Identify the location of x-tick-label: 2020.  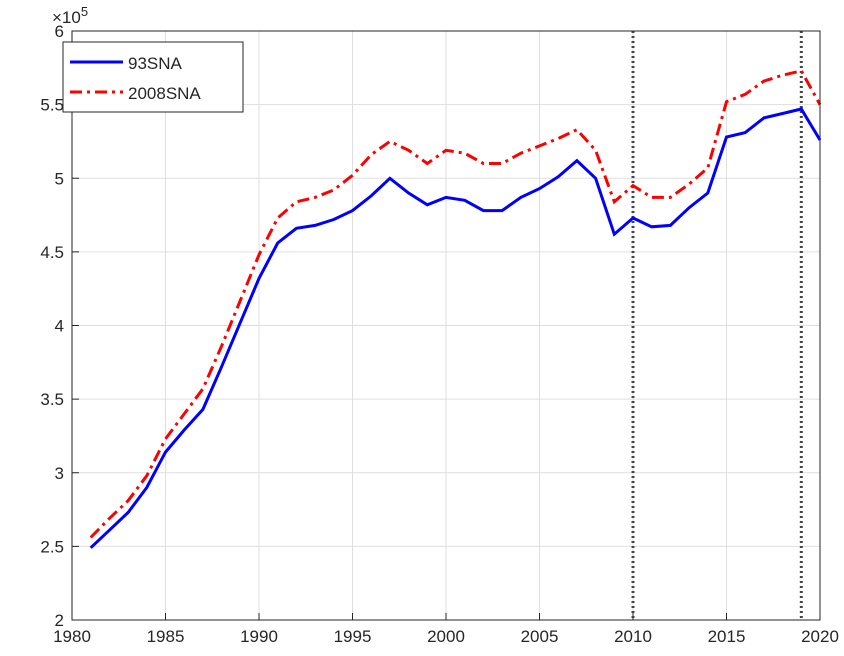
(820, 636).